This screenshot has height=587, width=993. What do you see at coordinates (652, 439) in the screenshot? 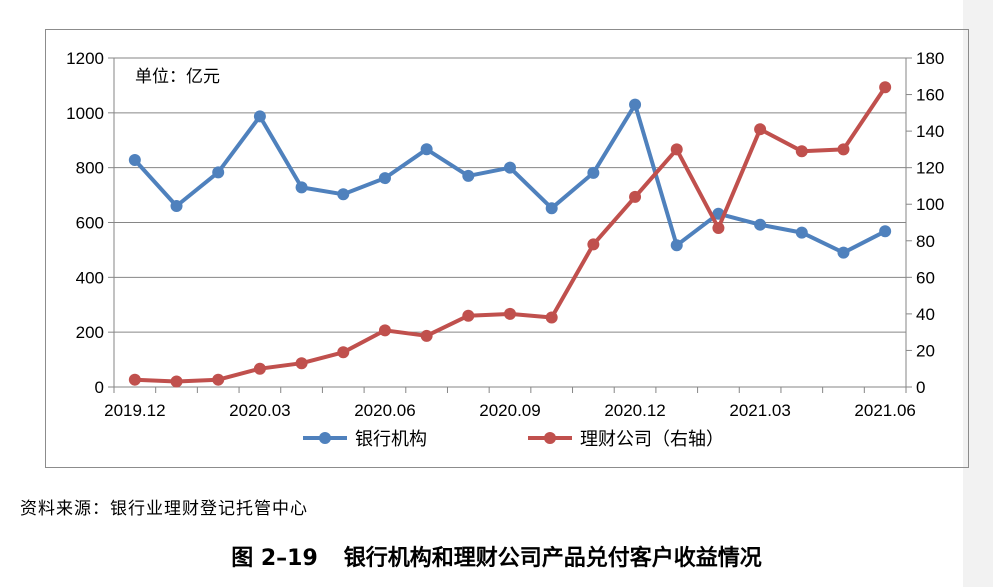
I see `legend-label: 理财公司（右轴）` at bounding box center [652, 439].